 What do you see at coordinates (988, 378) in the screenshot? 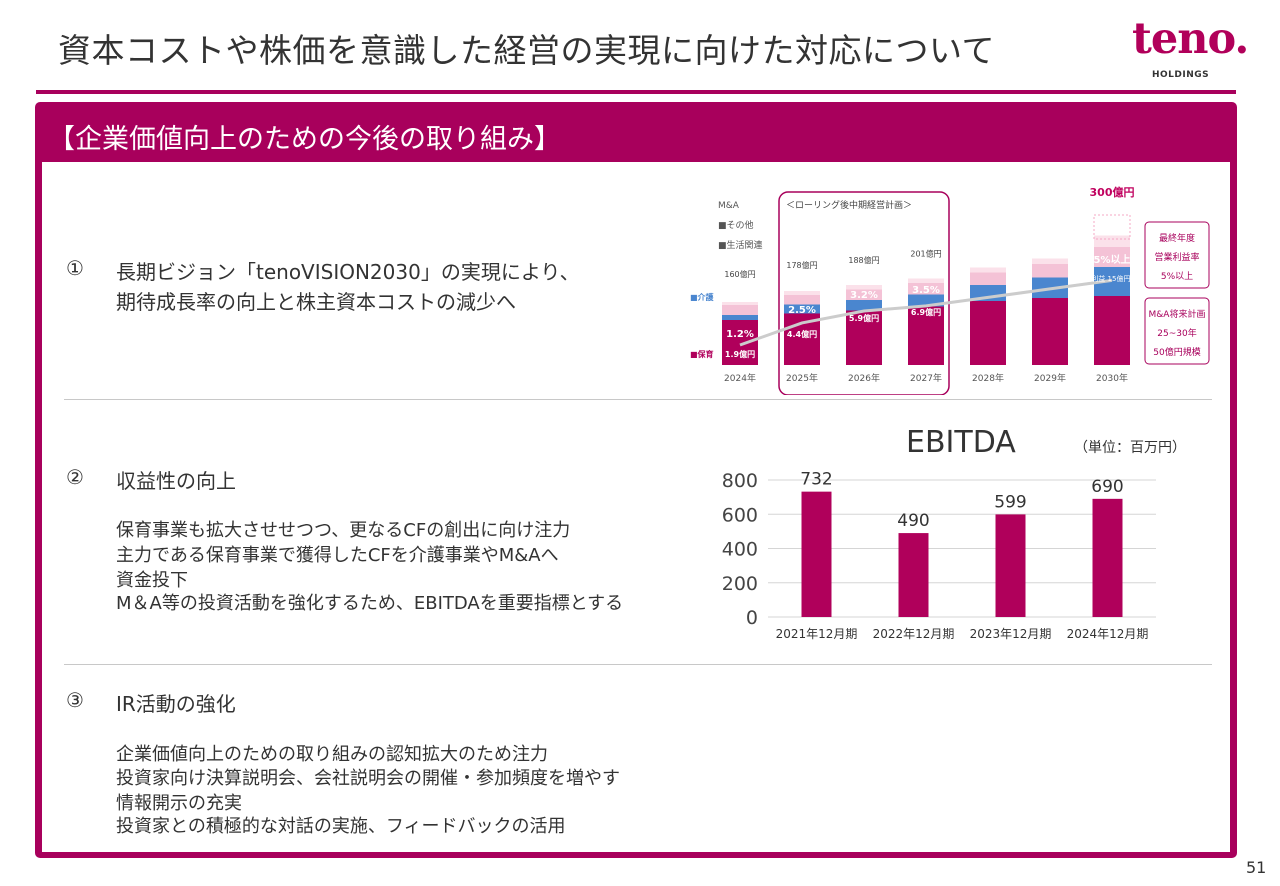
I see `x-tick-label: 2028年` at bounding box center [988, 378].